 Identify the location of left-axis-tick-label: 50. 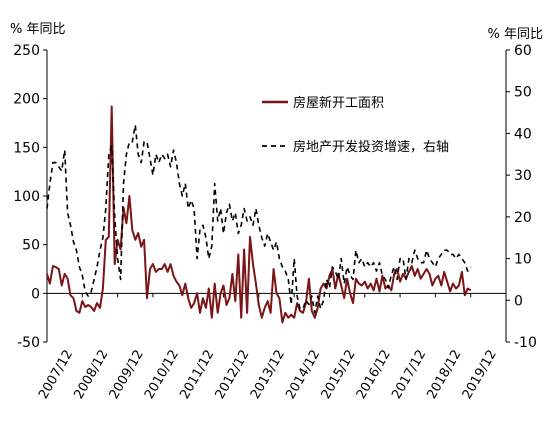
(31, 246).